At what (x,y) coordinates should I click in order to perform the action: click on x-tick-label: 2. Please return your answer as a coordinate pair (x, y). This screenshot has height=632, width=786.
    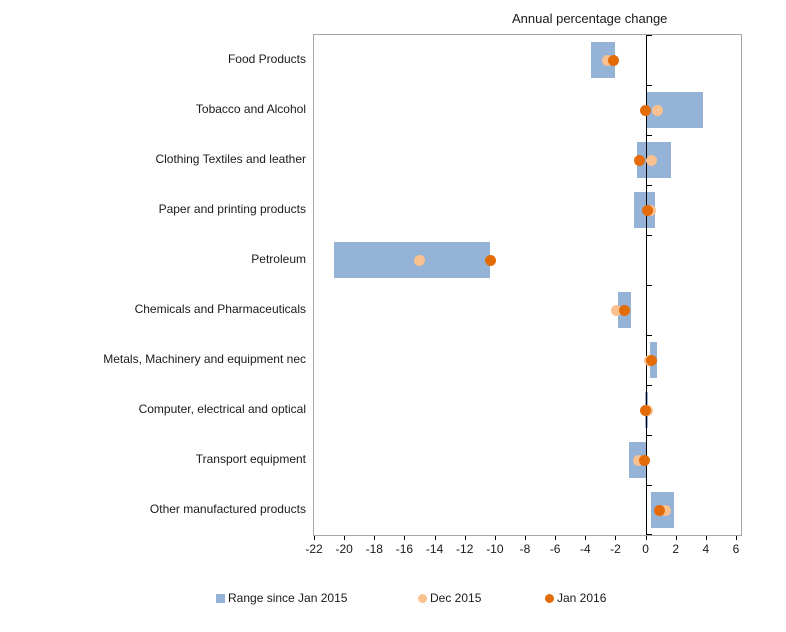
    Looking at the image, I should click on (676, 549).